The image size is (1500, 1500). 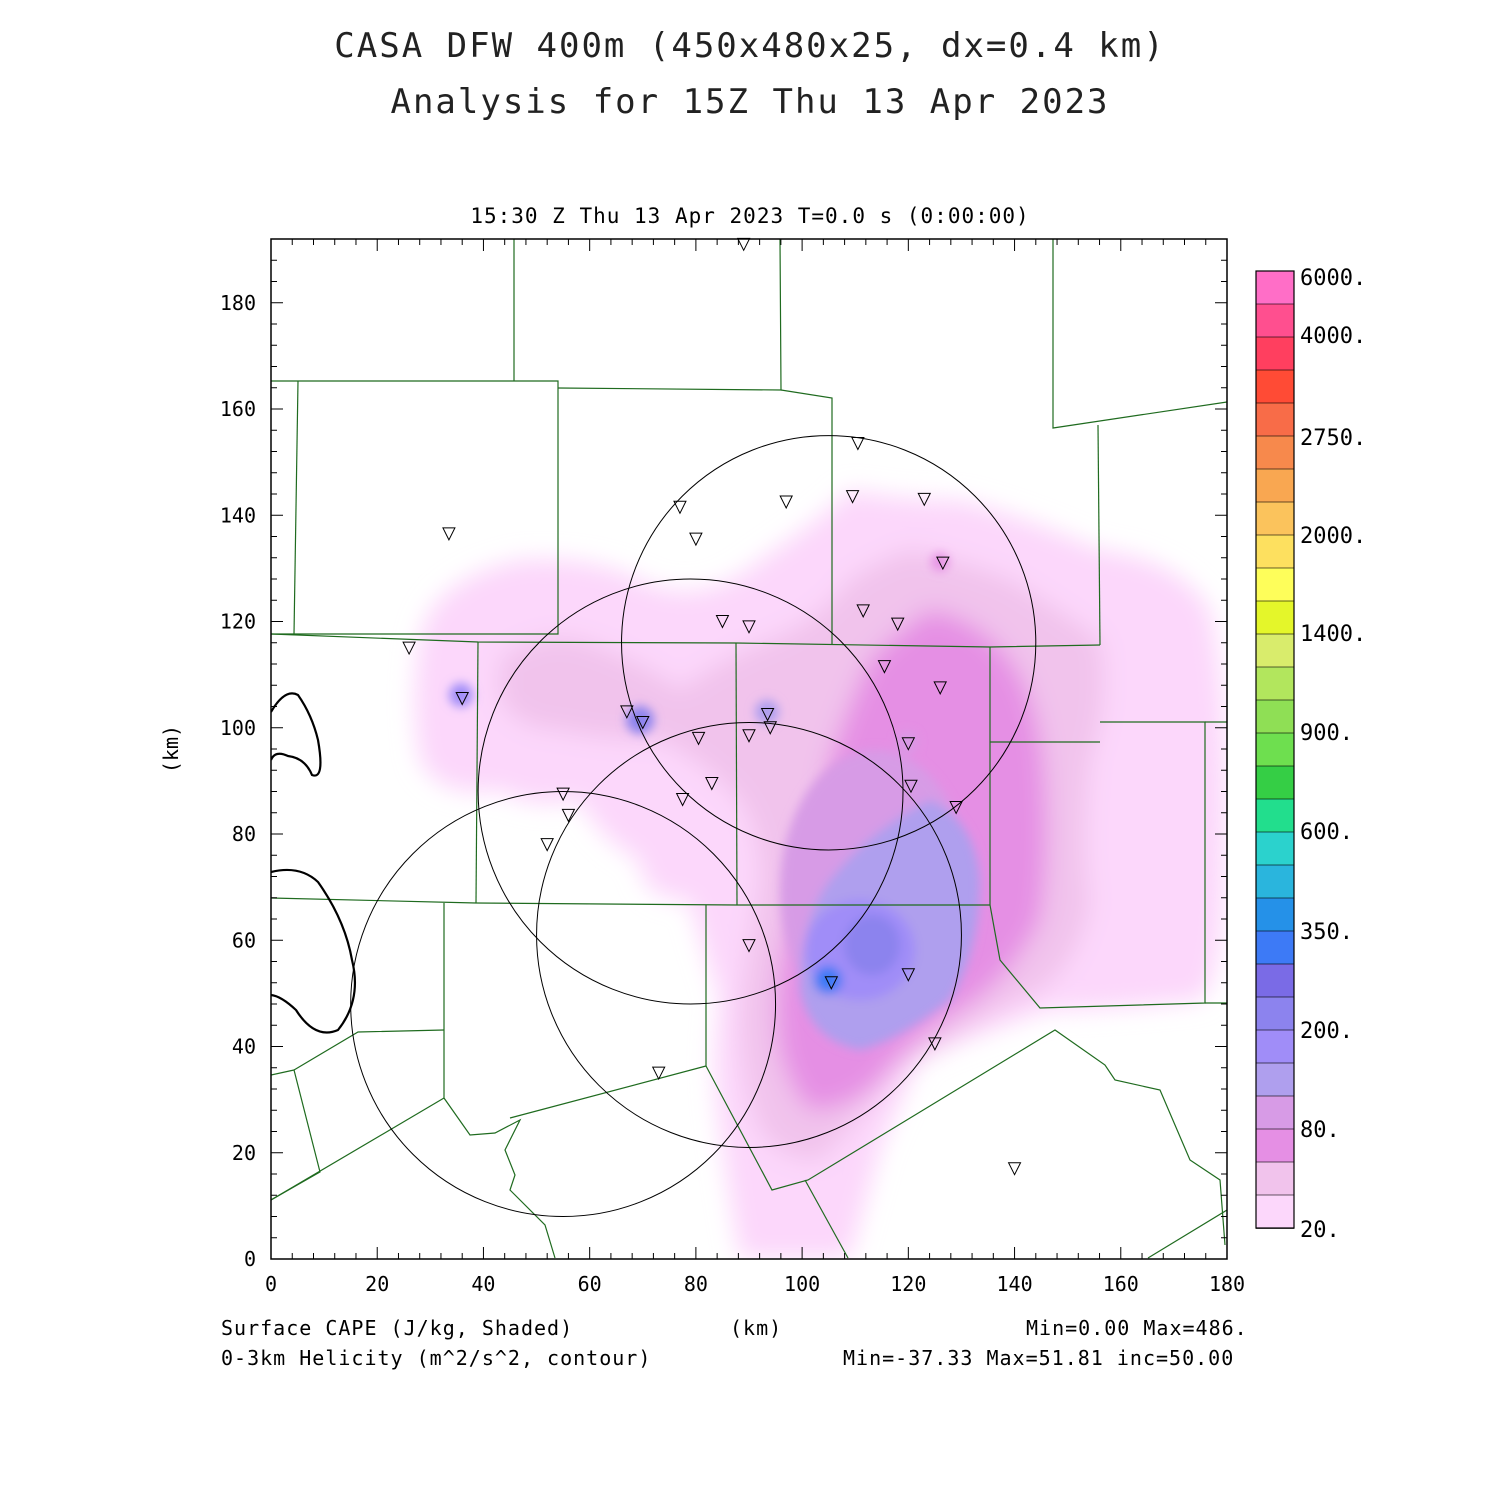 I want to click on colorbar-label: 6000., so click(x=1333, y=278).